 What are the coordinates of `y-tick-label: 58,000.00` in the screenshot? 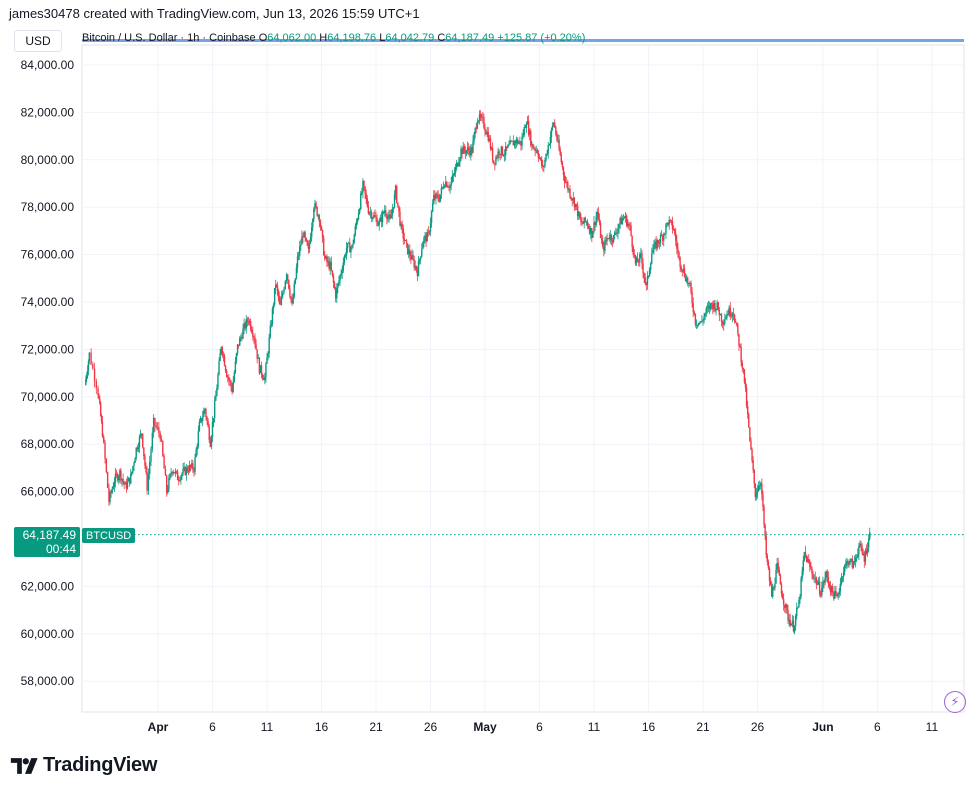 It's located at (48, 681).